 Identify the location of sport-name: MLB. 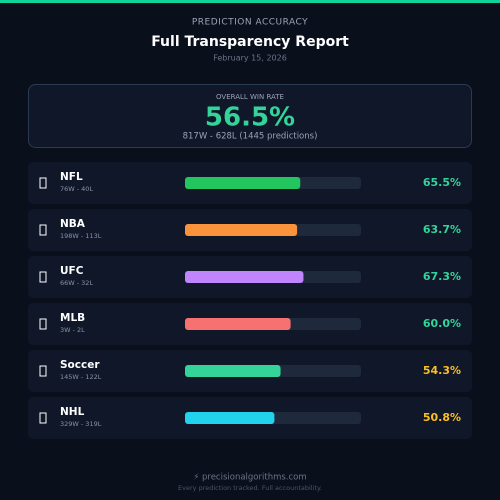
(72, 318).